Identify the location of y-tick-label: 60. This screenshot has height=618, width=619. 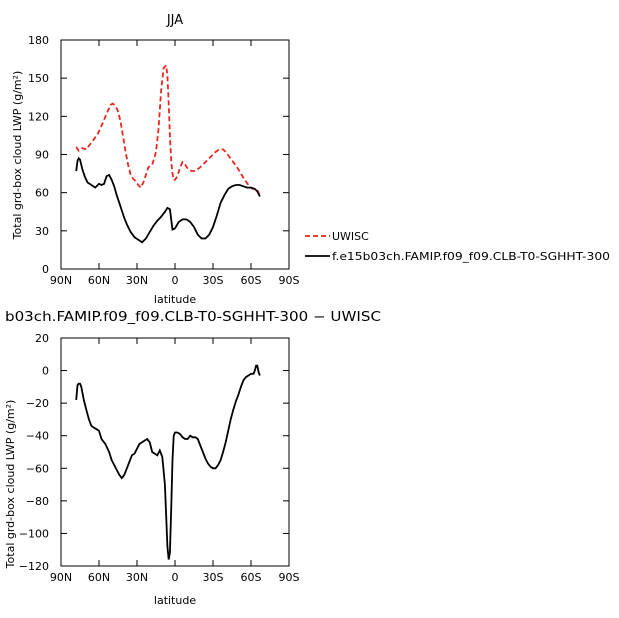
(42, 193).